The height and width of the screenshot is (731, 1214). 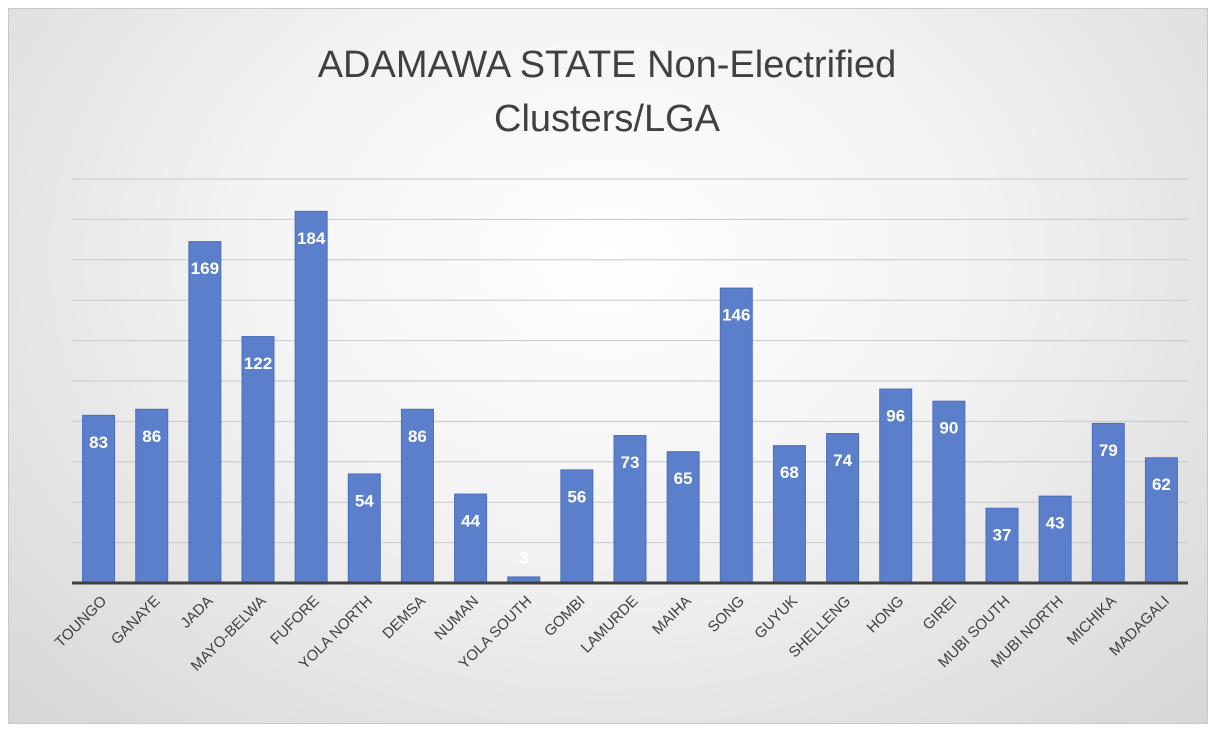 What do you see at coordinates (683, 478) in the screenshot?
I see `data-label: 65` at bounding box center [683, 478].